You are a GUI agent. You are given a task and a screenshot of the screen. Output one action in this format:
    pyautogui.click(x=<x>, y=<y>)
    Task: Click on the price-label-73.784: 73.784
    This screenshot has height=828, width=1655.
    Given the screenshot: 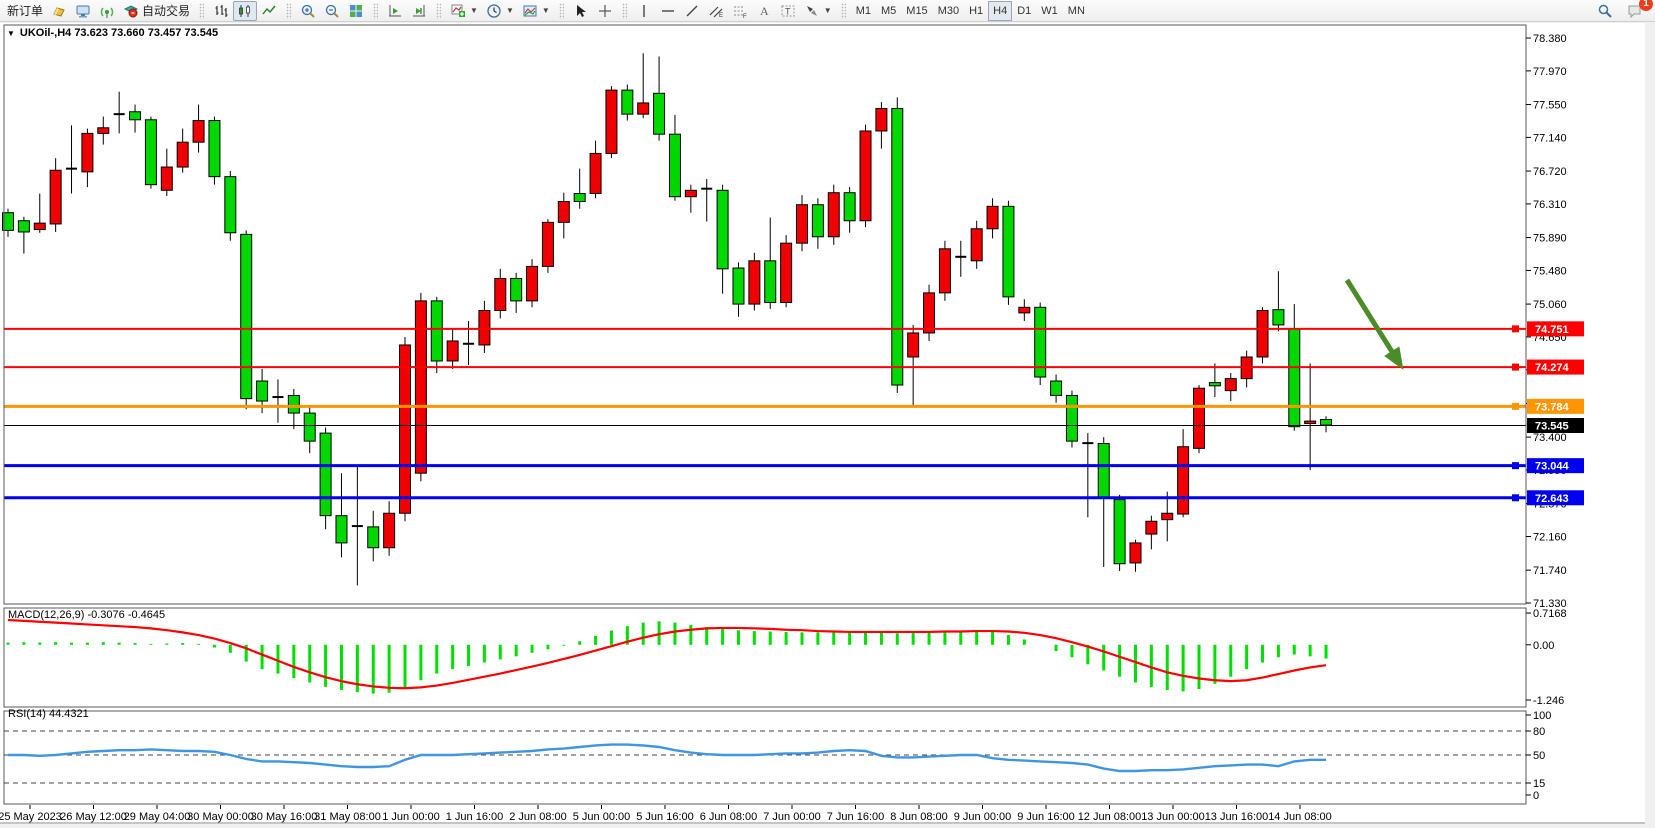 What is the action you would take?
    pyautogui.click(x=1555, y=406)
    